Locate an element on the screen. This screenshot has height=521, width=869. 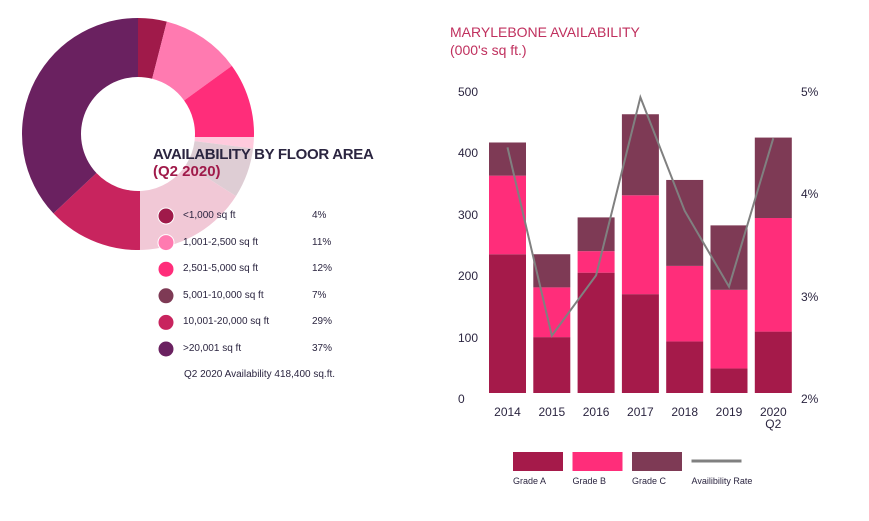
x-tick-label: 2016 is located at coordinates (596, 412).